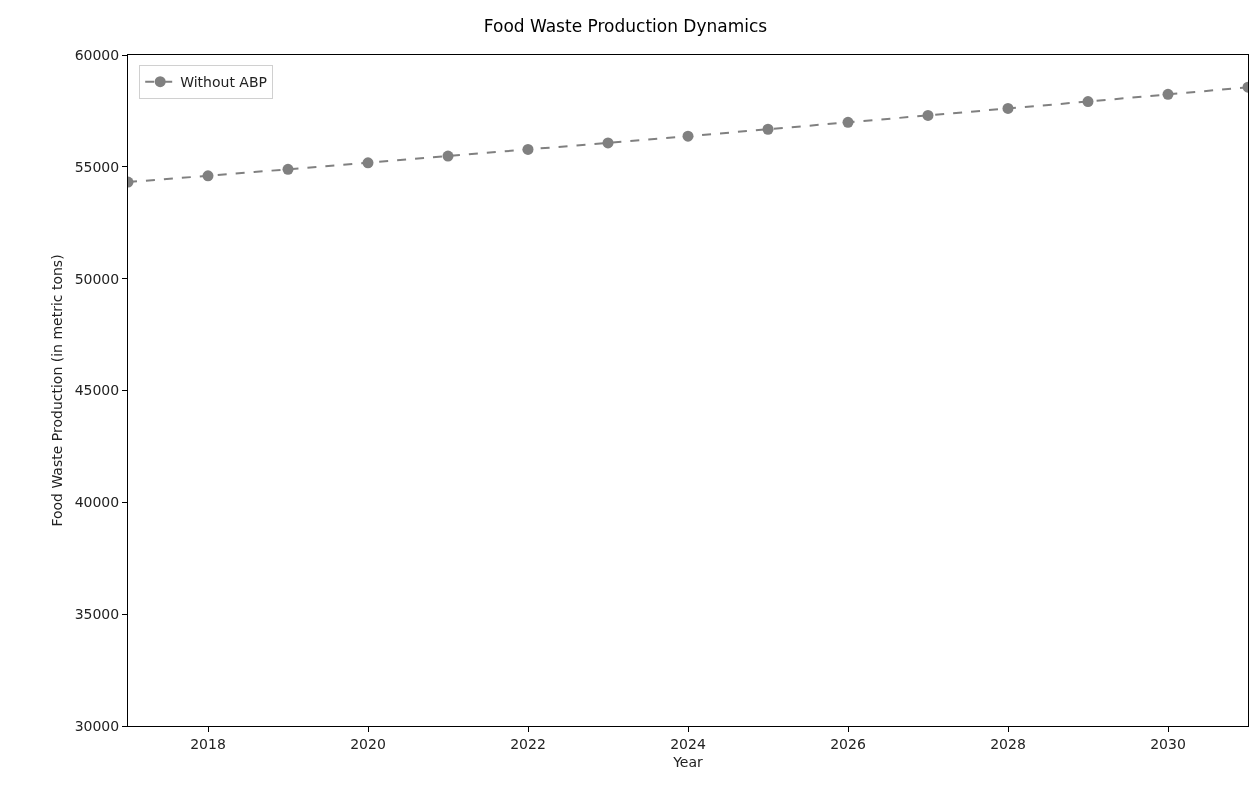  What do you see at coordinates (97, 166) in the screenshot?
I see `y-tick-label: 55000` at bounding box center [97, 166].